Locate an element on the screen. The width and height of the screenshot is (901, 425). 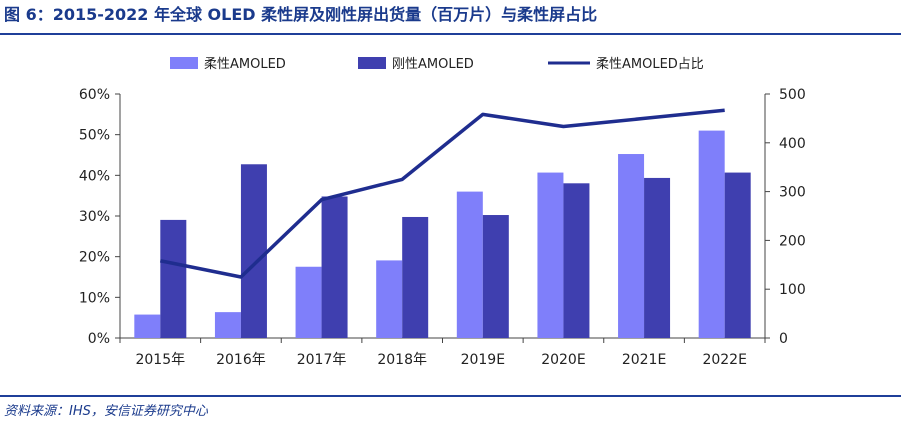
y-right-tick-label-3: 300 is located at coordinates (792, 193).